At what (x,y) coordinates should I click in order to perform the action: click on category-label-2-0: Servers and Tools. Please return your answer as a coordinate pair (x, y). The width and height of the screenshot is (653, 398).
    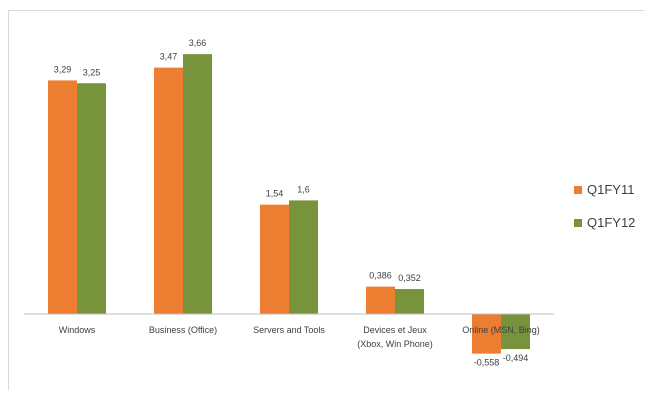
    Looking at the image, I should click on (289, 330).